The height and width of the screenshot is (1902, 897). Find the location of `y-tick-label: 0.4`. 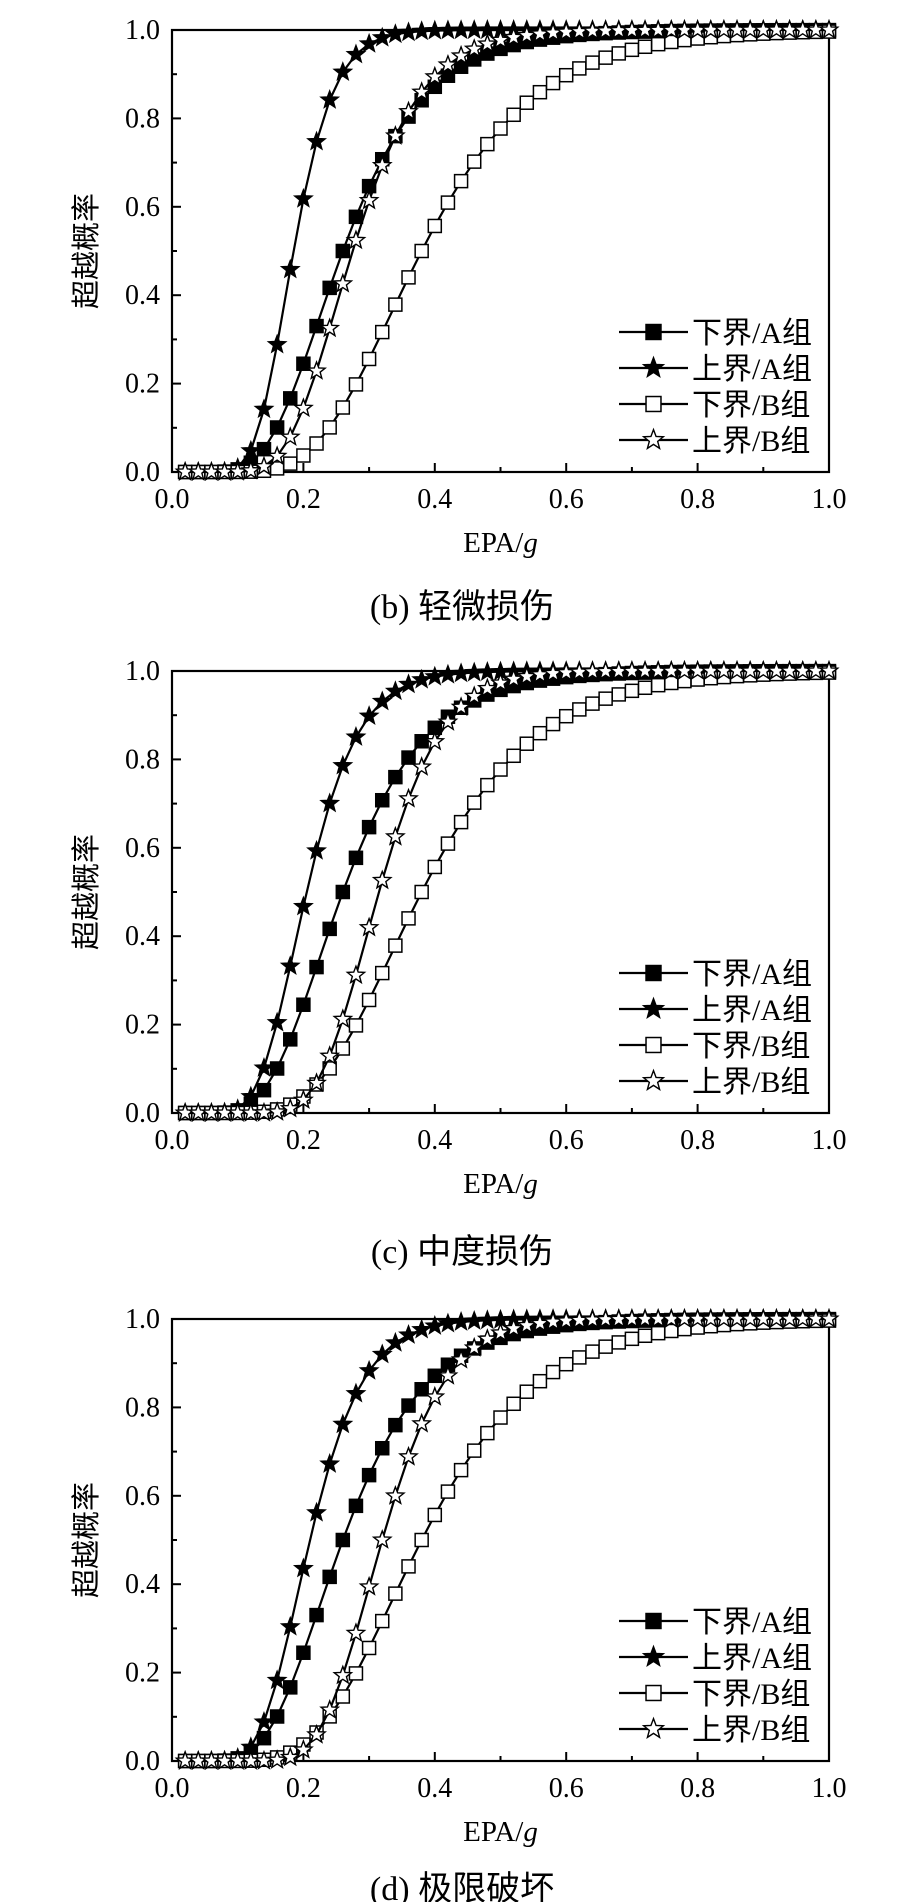

y-tick-label: 0.4 is located at coordinates (142, 936).